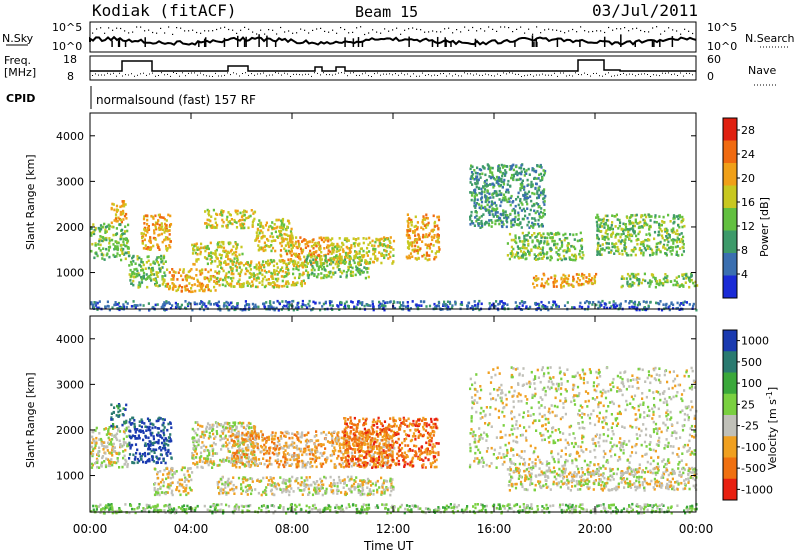 The image size is (800, 554). I want to click on power-colorbar-label: Power [dB], so click(764, 227).